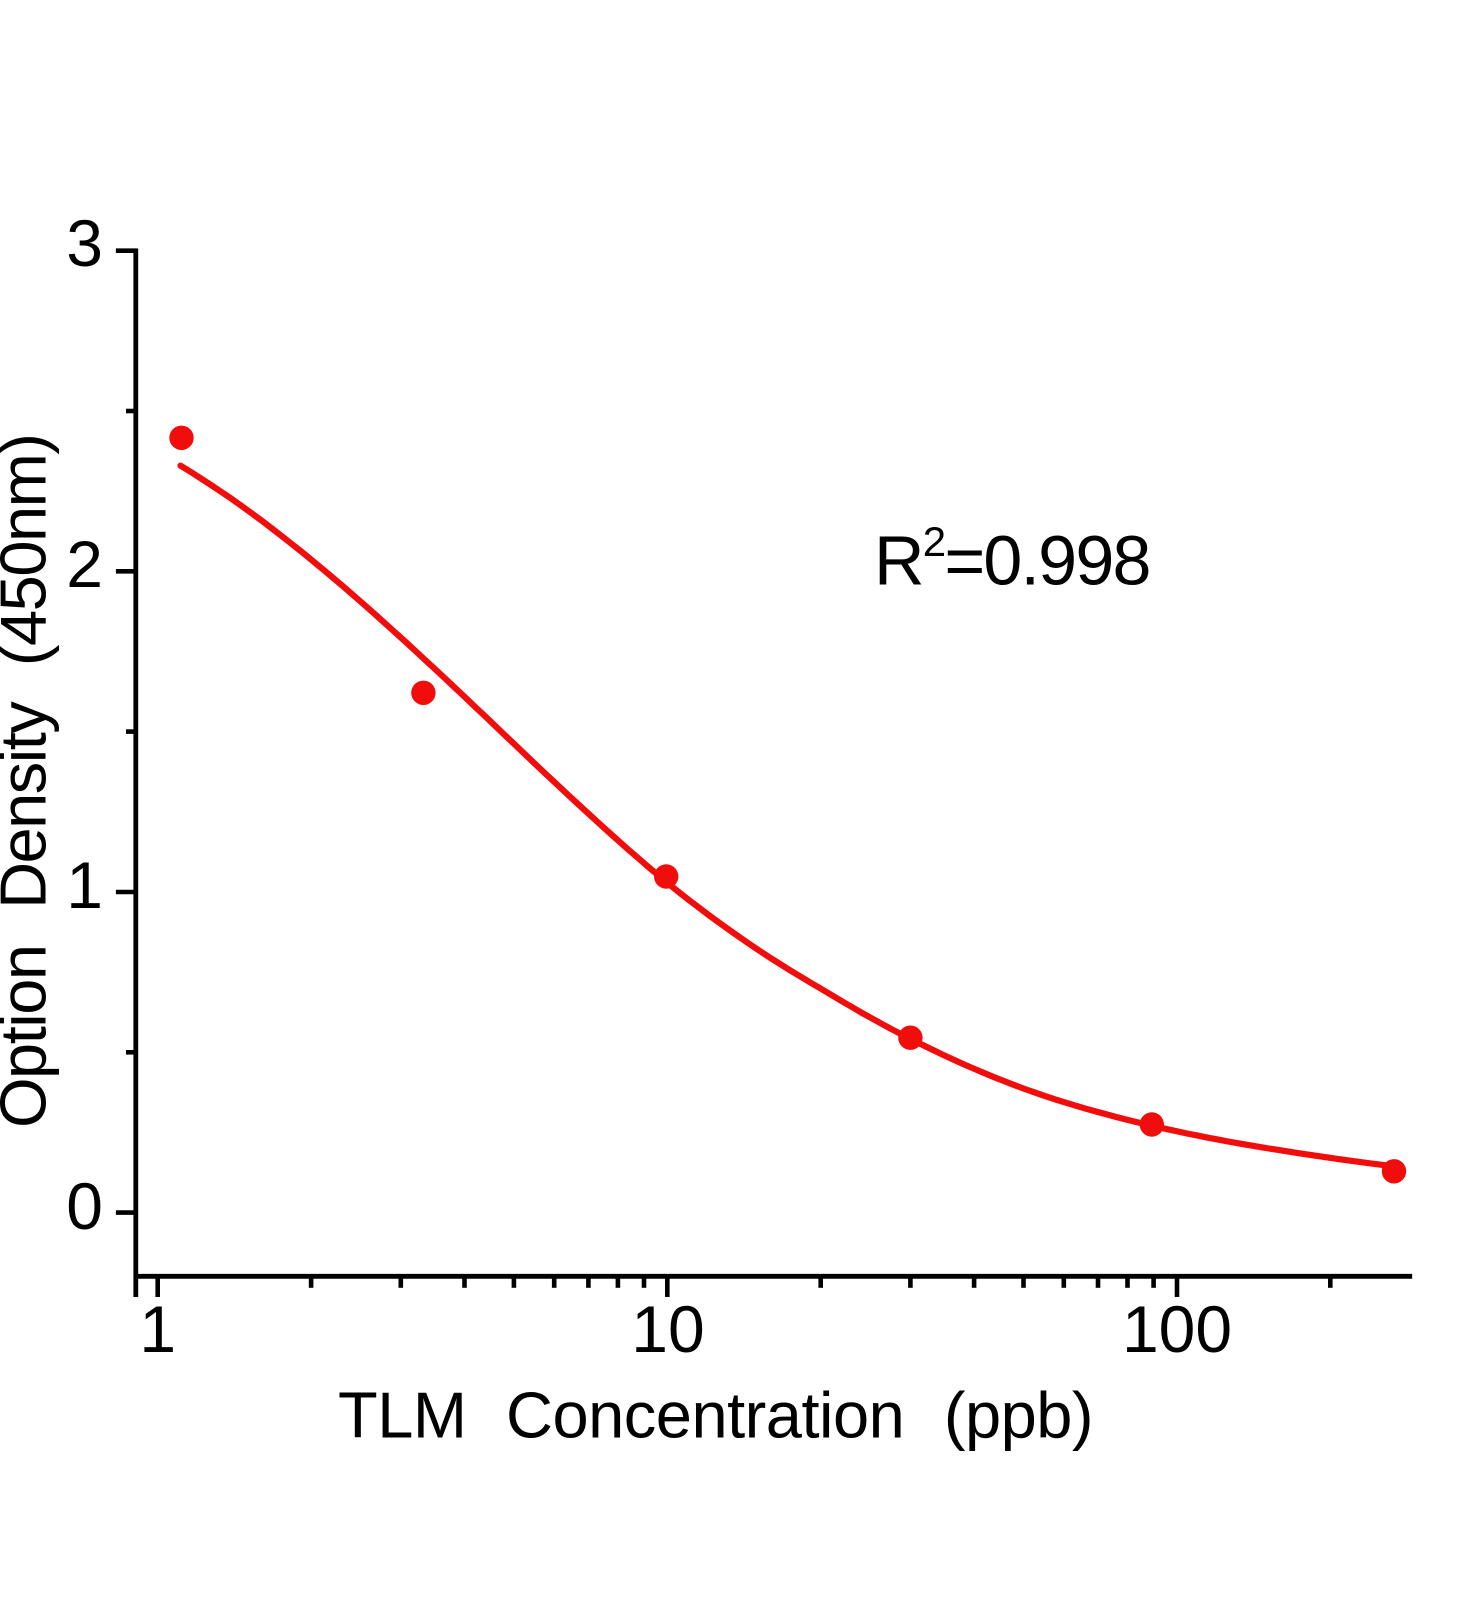  What do you see at coordinates (1177, 1329) in the screenshot?
I see `svg-text: 100` at bounding box center [1177, 1329].